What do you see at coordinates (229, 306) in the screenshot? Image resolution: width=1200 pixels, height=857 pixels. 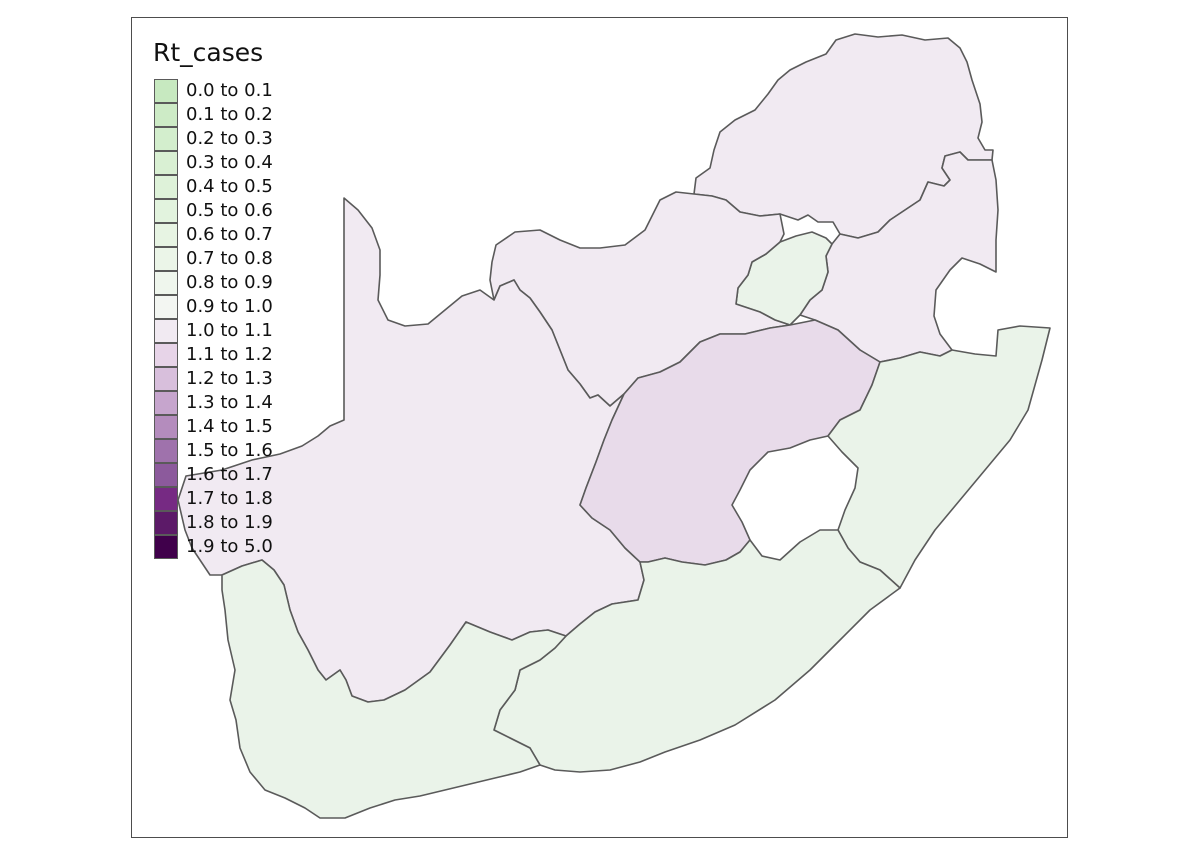 I see `legend-label: 0.9 to 1.0` at bounding box center [229, 306].